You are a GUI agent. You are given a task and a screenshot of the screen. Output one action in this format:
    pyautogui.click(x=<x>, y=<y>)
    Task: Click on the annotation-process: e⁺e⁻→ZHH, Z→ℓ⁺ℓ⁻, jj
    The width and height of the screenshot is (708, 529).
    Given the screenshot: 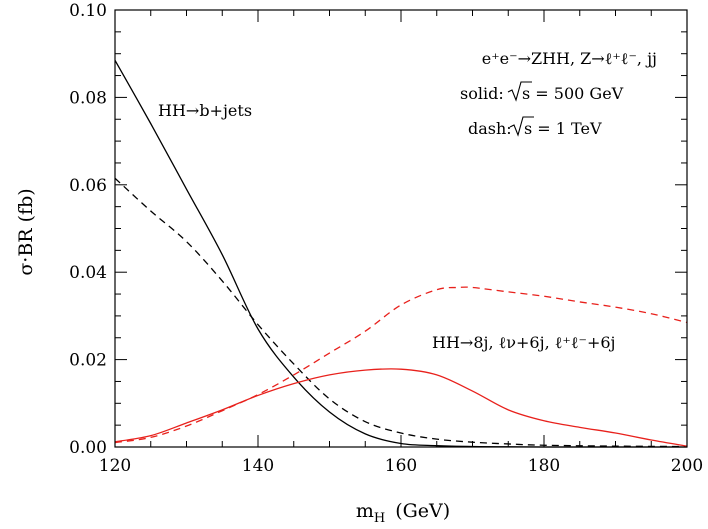 What is the action you would take?
    pyautogui.click(x=569, y=58)
    